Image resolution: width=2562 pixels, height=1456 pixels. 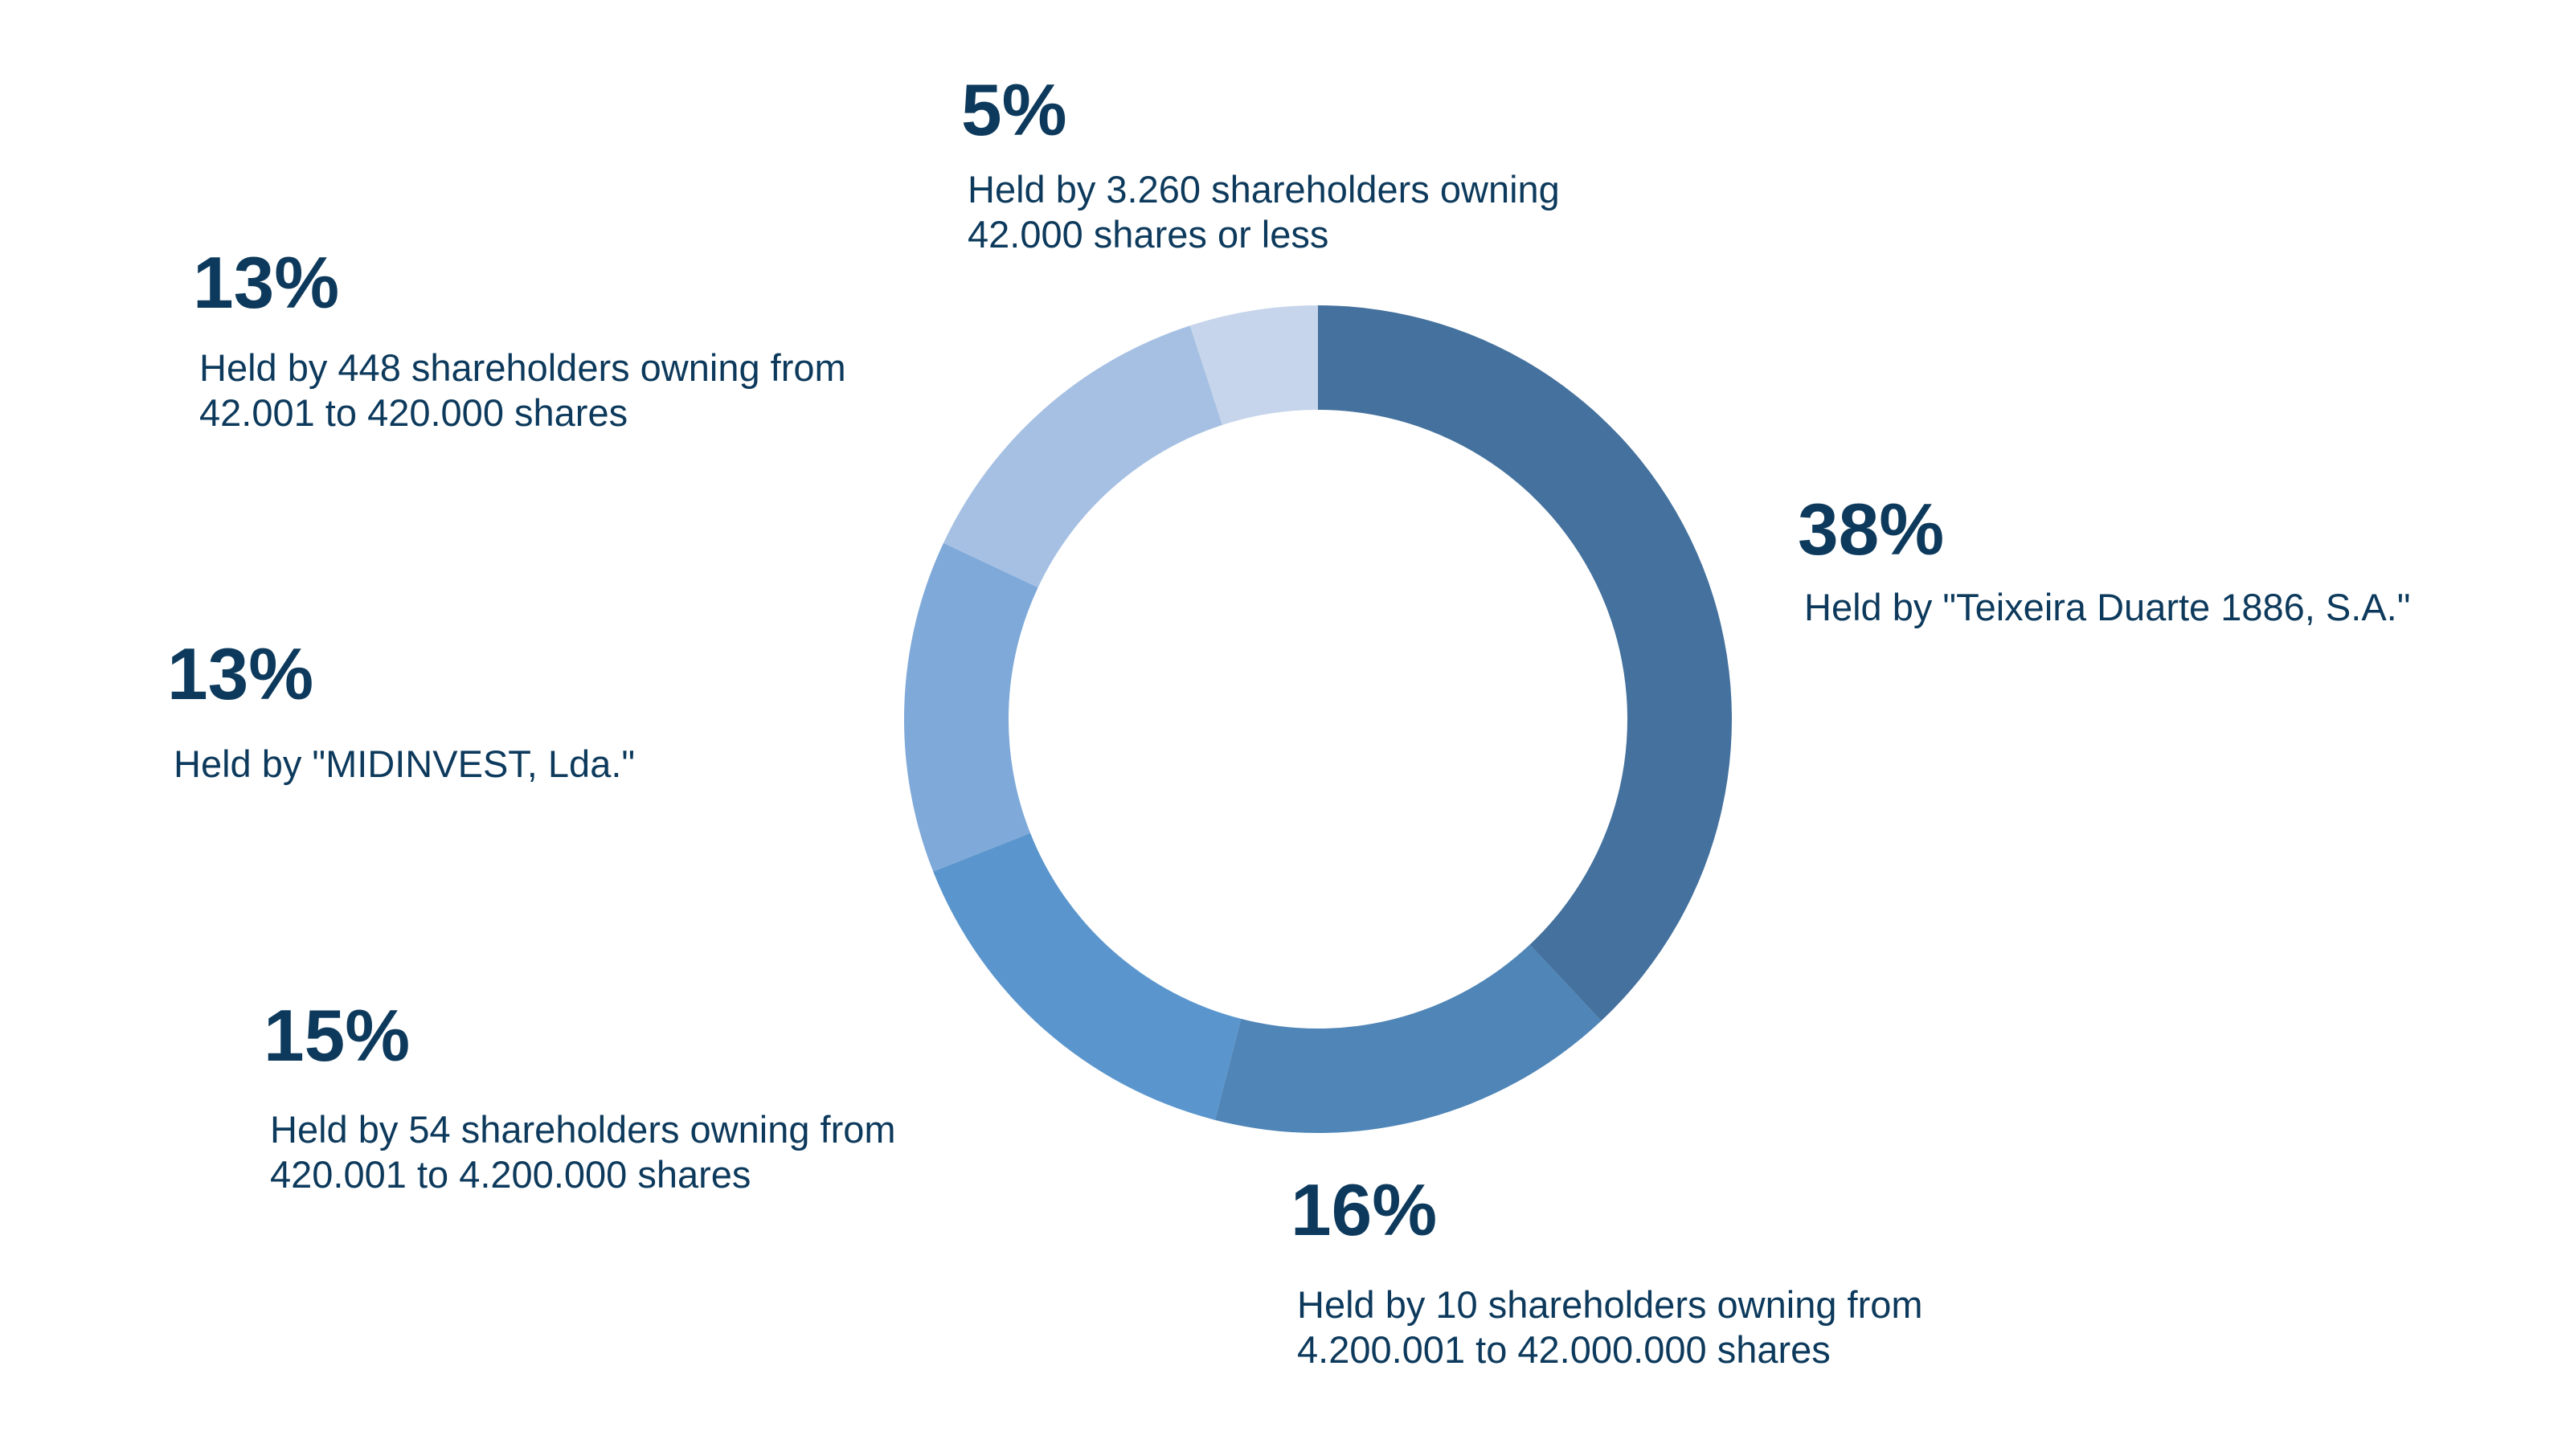 What do you see at coordinates (2107, 607) in the screenshot?
I see `slice-description-line: Held by "Teixeira Duarte 1886, S.A."` at bounding box center [2107, 607].